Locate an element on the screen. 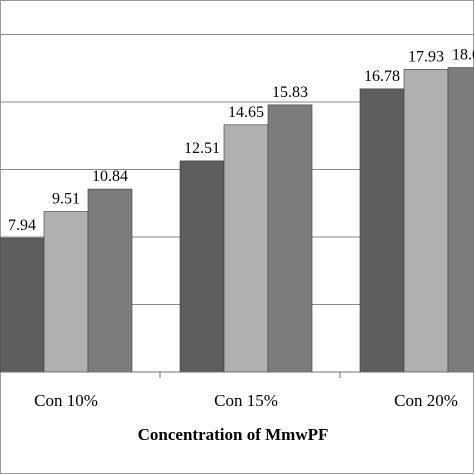 This screenshot has height=474, width=474. data-label: 17.93 is located at coordinates (426, 56).